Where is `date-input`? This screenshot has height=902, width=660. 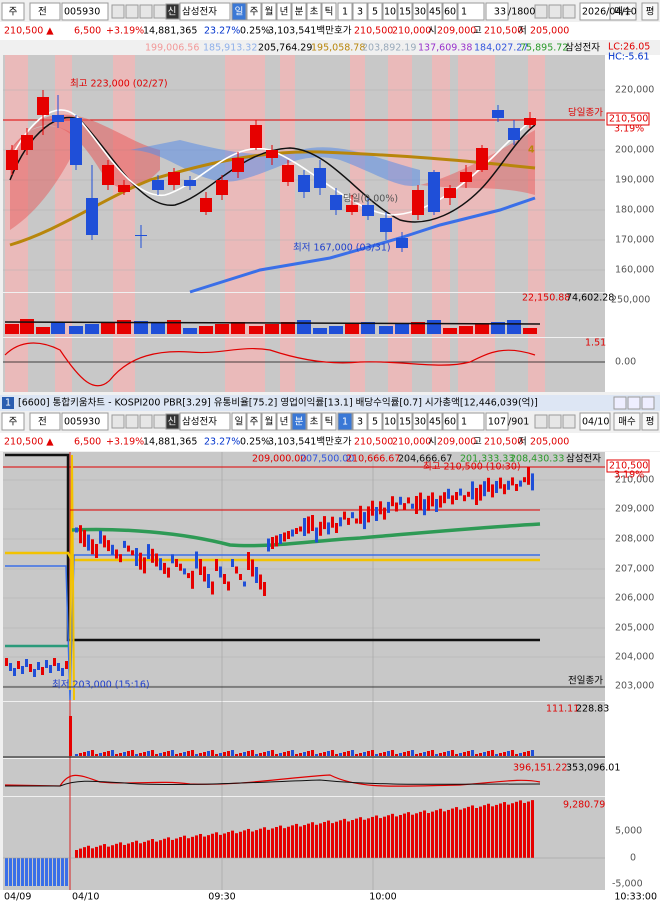
date-input is located at coordinates (595, 421).